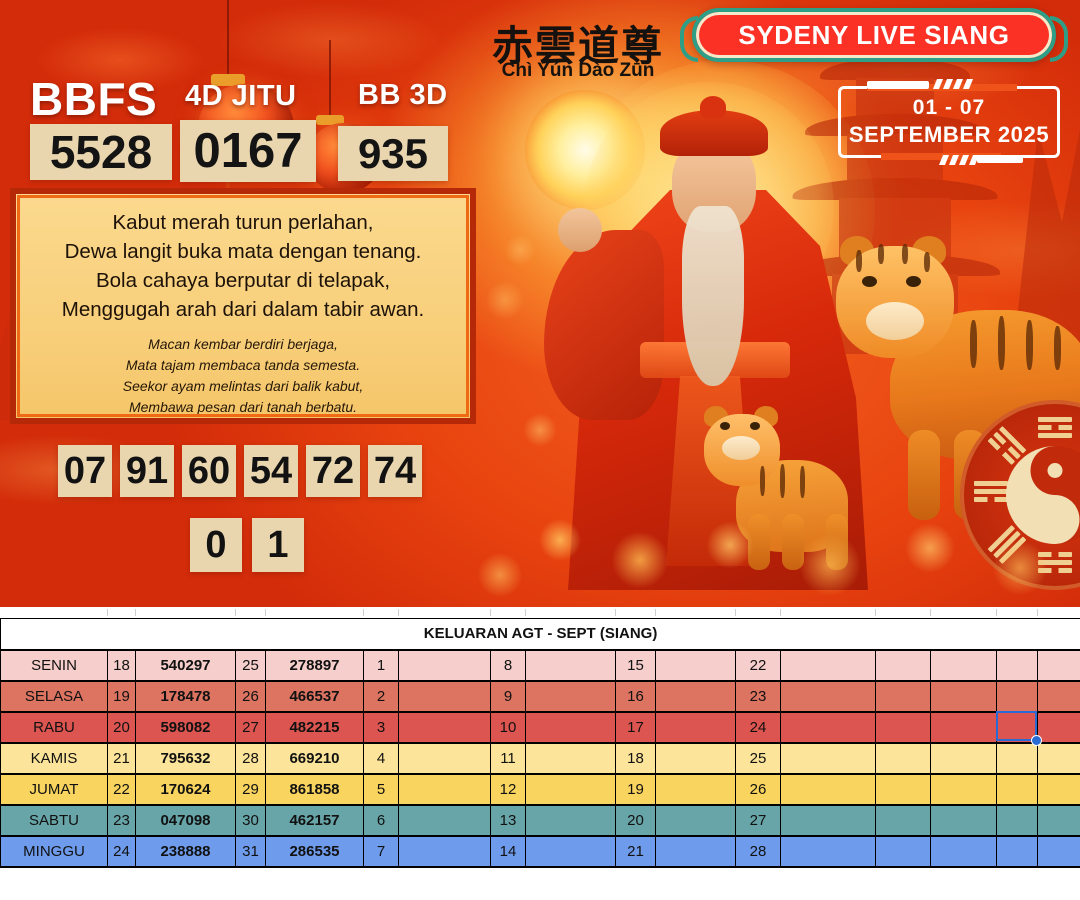  What do you see at coordinates (758, 851) in the screenshot?
I see `cell-num-4: 28` at bounding box center [758, 851].